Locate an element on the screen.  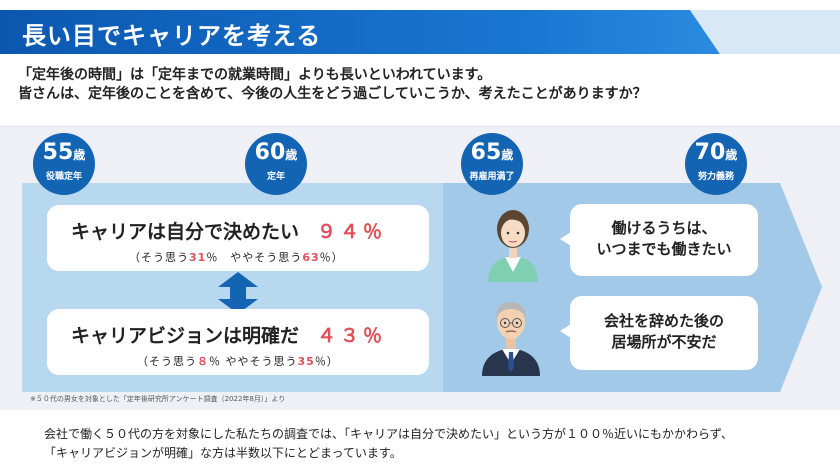
voice-line-2: いつまでも働きたい is located at coordinates (664, 249).